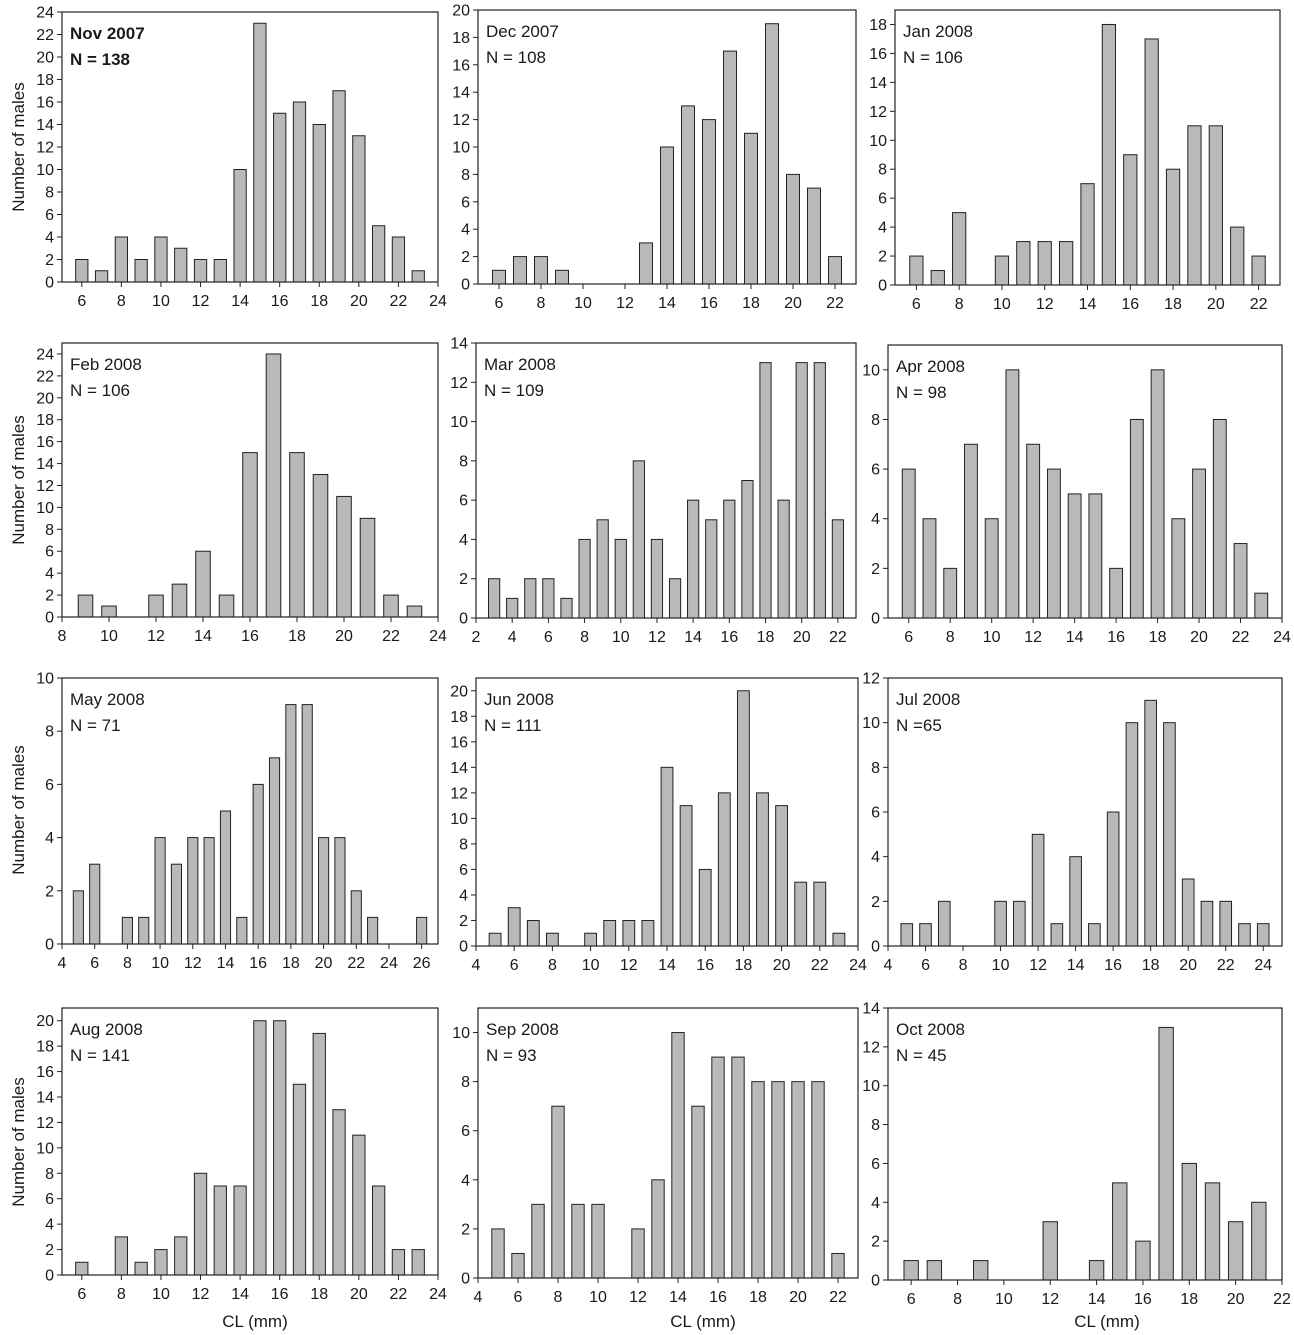 The image size is (1294, 1335). I want to click on y-axis-label-row-3: Number of males, so click(18, 809).